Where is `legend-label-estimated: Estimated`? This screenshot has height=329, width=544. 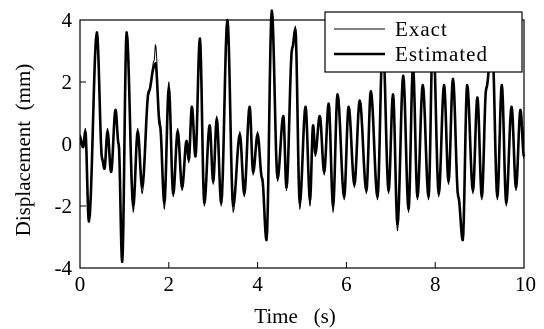
legend-label-estimated: Estimated is located at coordinates (441, 54).